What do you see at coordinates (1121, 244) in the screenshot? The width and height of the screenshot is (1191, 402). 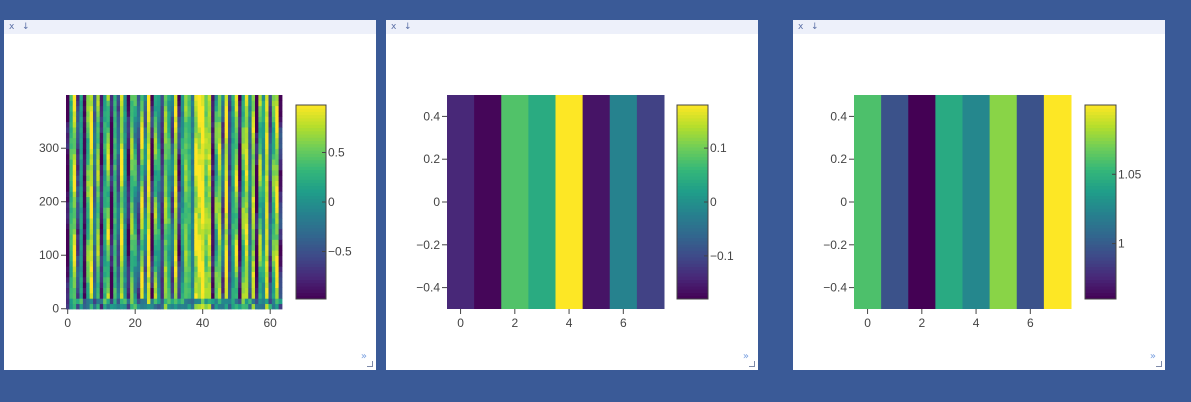 I see `colorbar-tick-label: 1` at bounding box center [1121, 244].